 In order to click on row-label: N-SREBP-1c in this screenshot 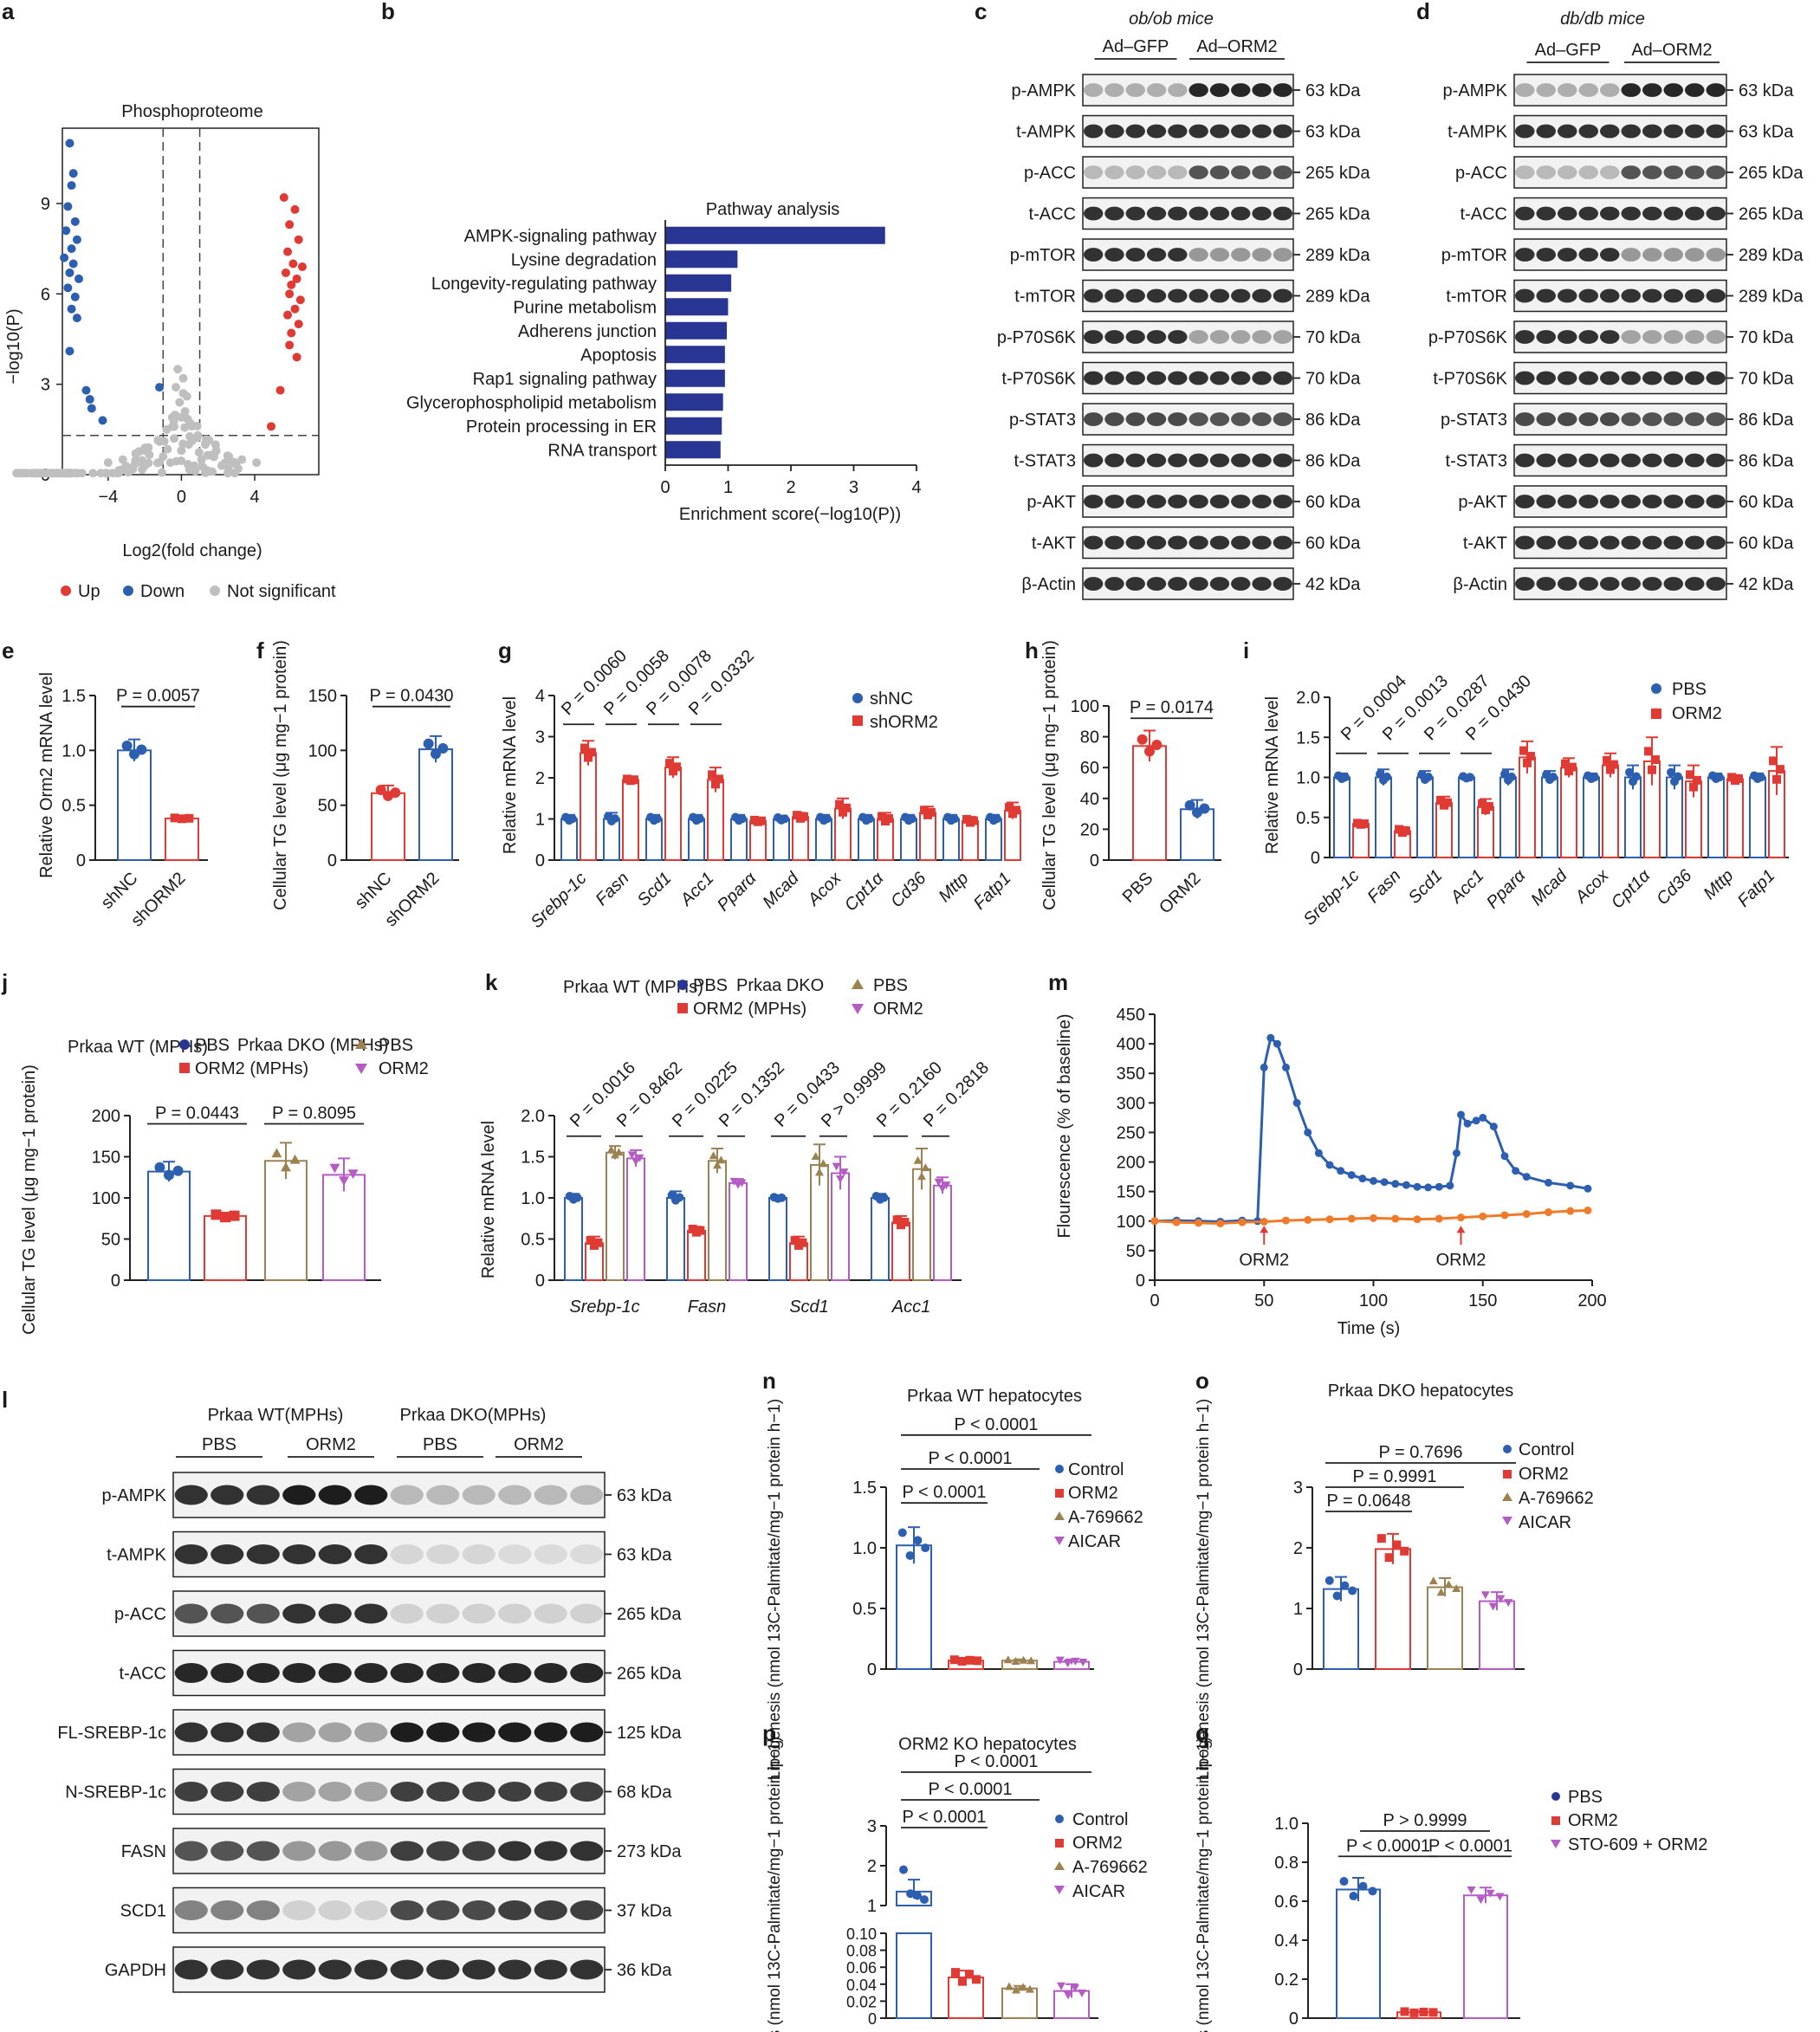, I will do `click(115, 1792)`.